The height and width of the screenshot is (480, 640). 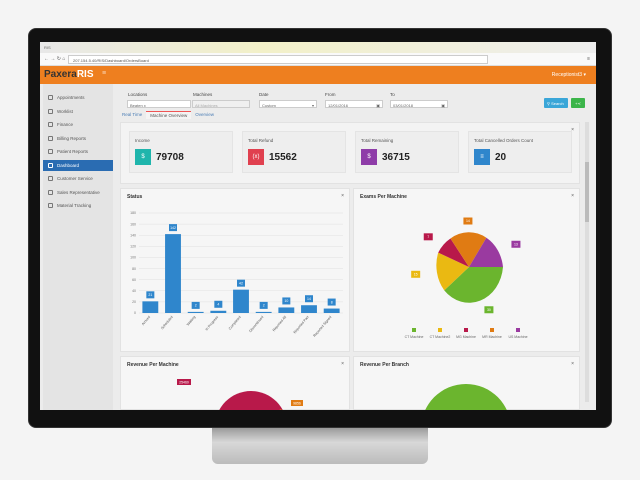 What do you see at coordinates (419, 104) in the screenshot?
I see `to-date-input: 03/01/2018 ▣` at bounding box center [419, 104].